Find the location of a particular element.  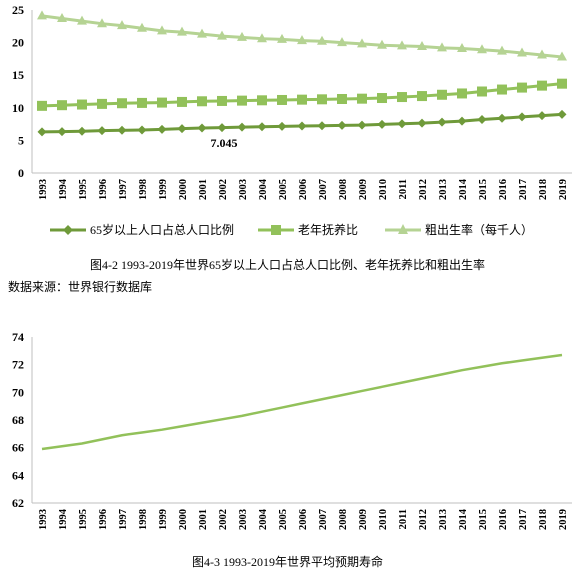

y-tick-label: 20 is located at coordinates (18, 43).